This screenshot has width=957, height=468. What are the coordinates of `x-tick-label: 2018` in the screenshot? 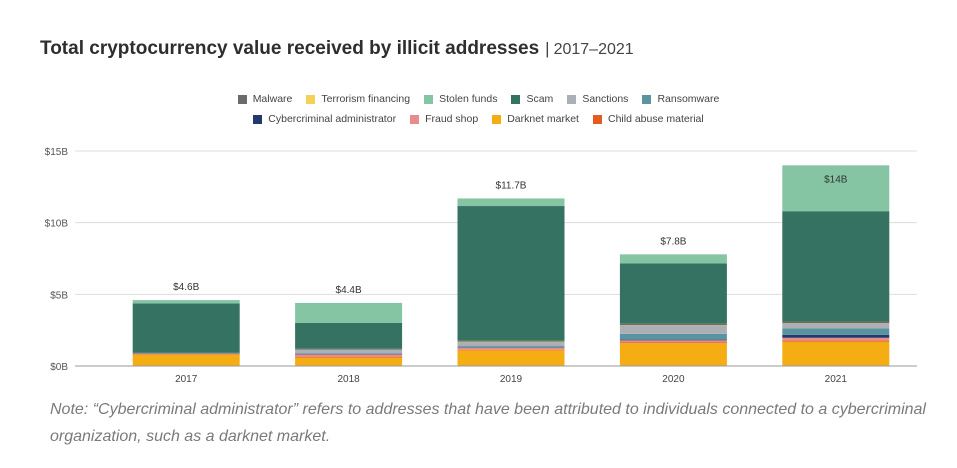 It's located at (348, 379).